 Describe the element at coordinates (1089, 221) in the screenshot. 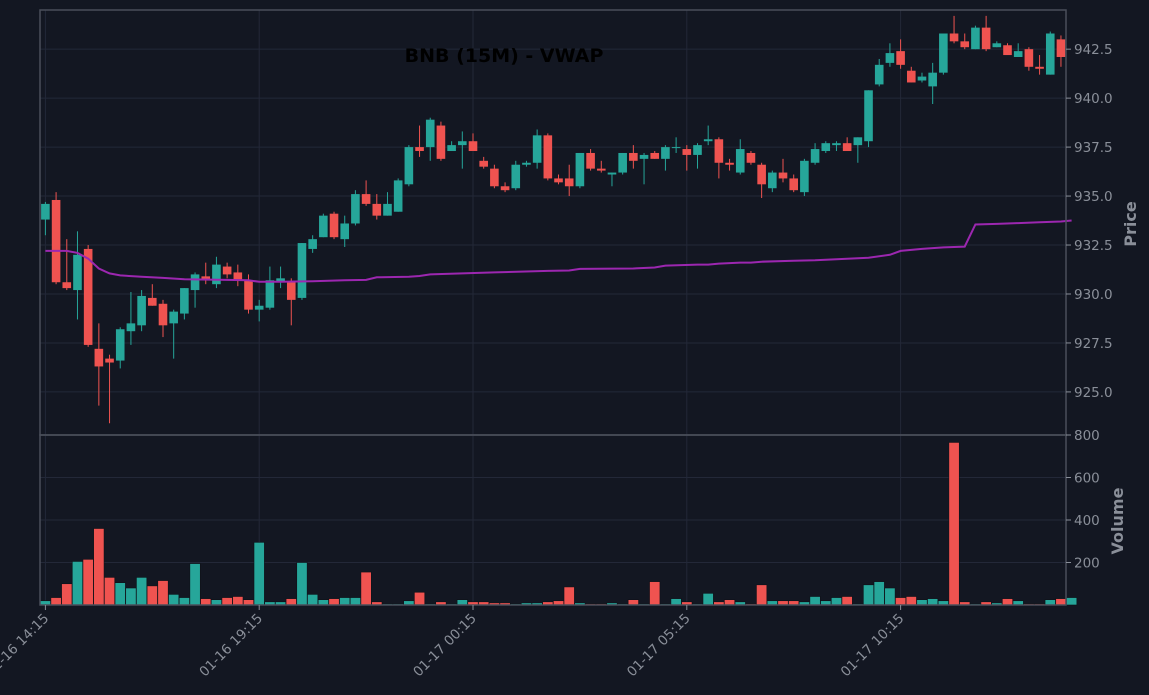

I see `price-axis: 925.0 927.5 930.0 932.5 935.0 937.5 940.0 942.5` at that location.